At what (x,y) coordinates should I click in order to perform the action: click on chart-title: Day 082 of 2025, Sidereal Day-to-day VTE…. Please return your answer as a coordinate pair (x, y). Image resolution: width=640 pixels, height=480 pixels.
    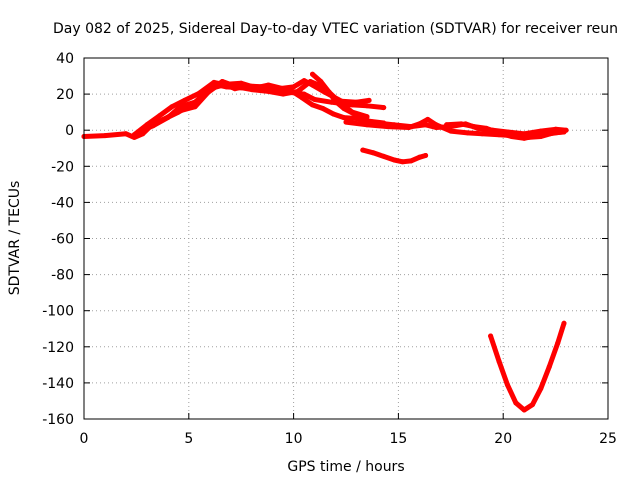
    Looking at the image, I should click on (335, 29).